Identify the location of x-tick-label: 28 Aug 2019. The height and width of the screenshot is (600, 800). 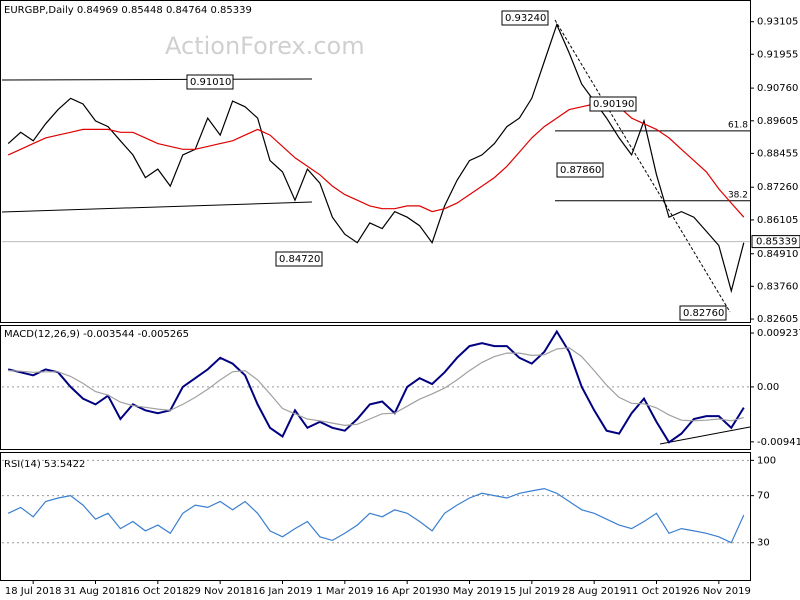
(594, 591).